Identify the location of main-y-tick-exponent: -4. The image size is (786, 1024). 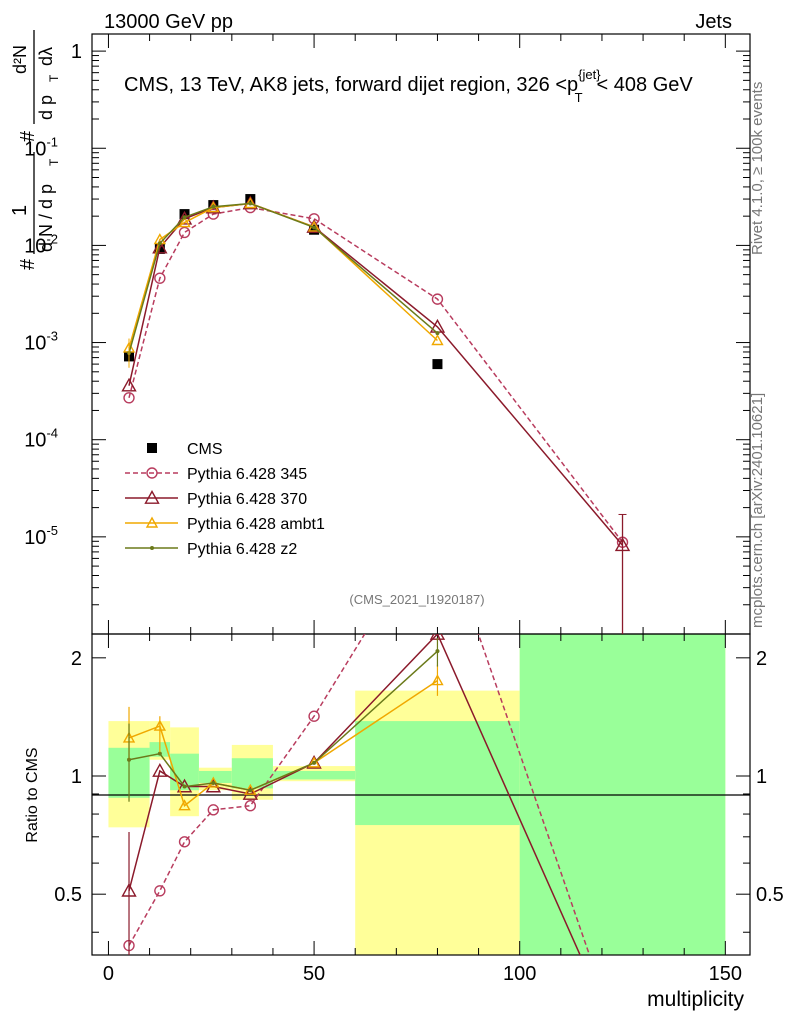
(52, 433).